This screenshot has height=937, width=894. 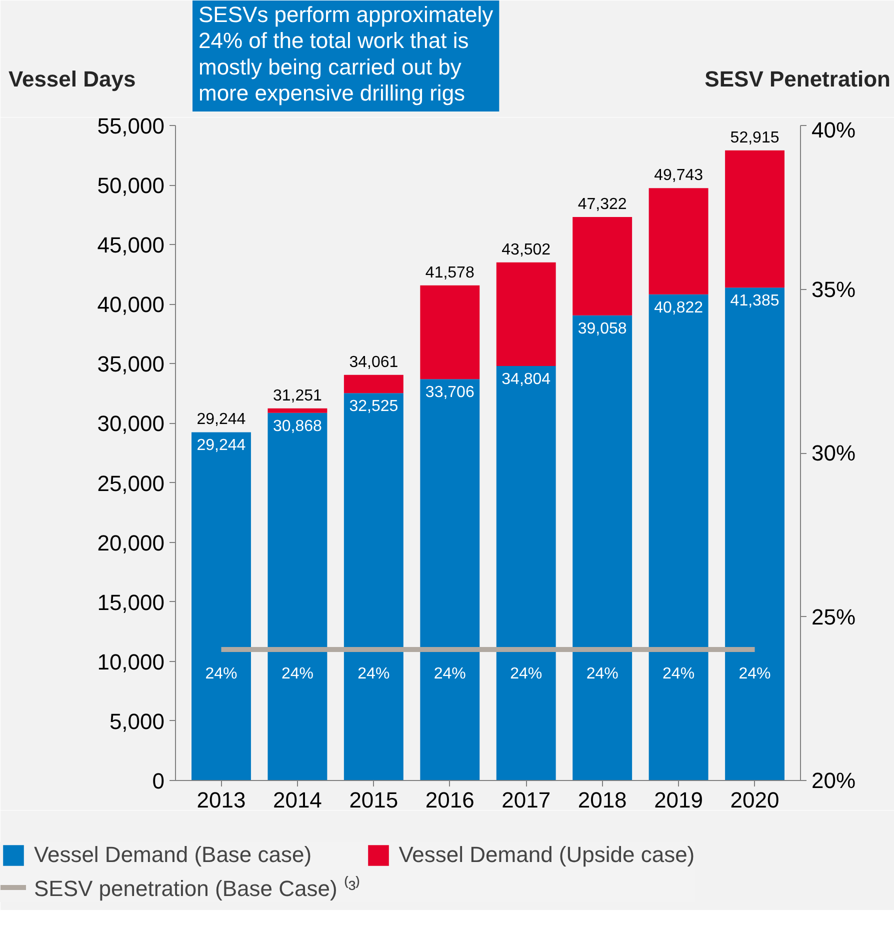 I want to click on x-tick-label: 2016, so click(x=449, y=800).